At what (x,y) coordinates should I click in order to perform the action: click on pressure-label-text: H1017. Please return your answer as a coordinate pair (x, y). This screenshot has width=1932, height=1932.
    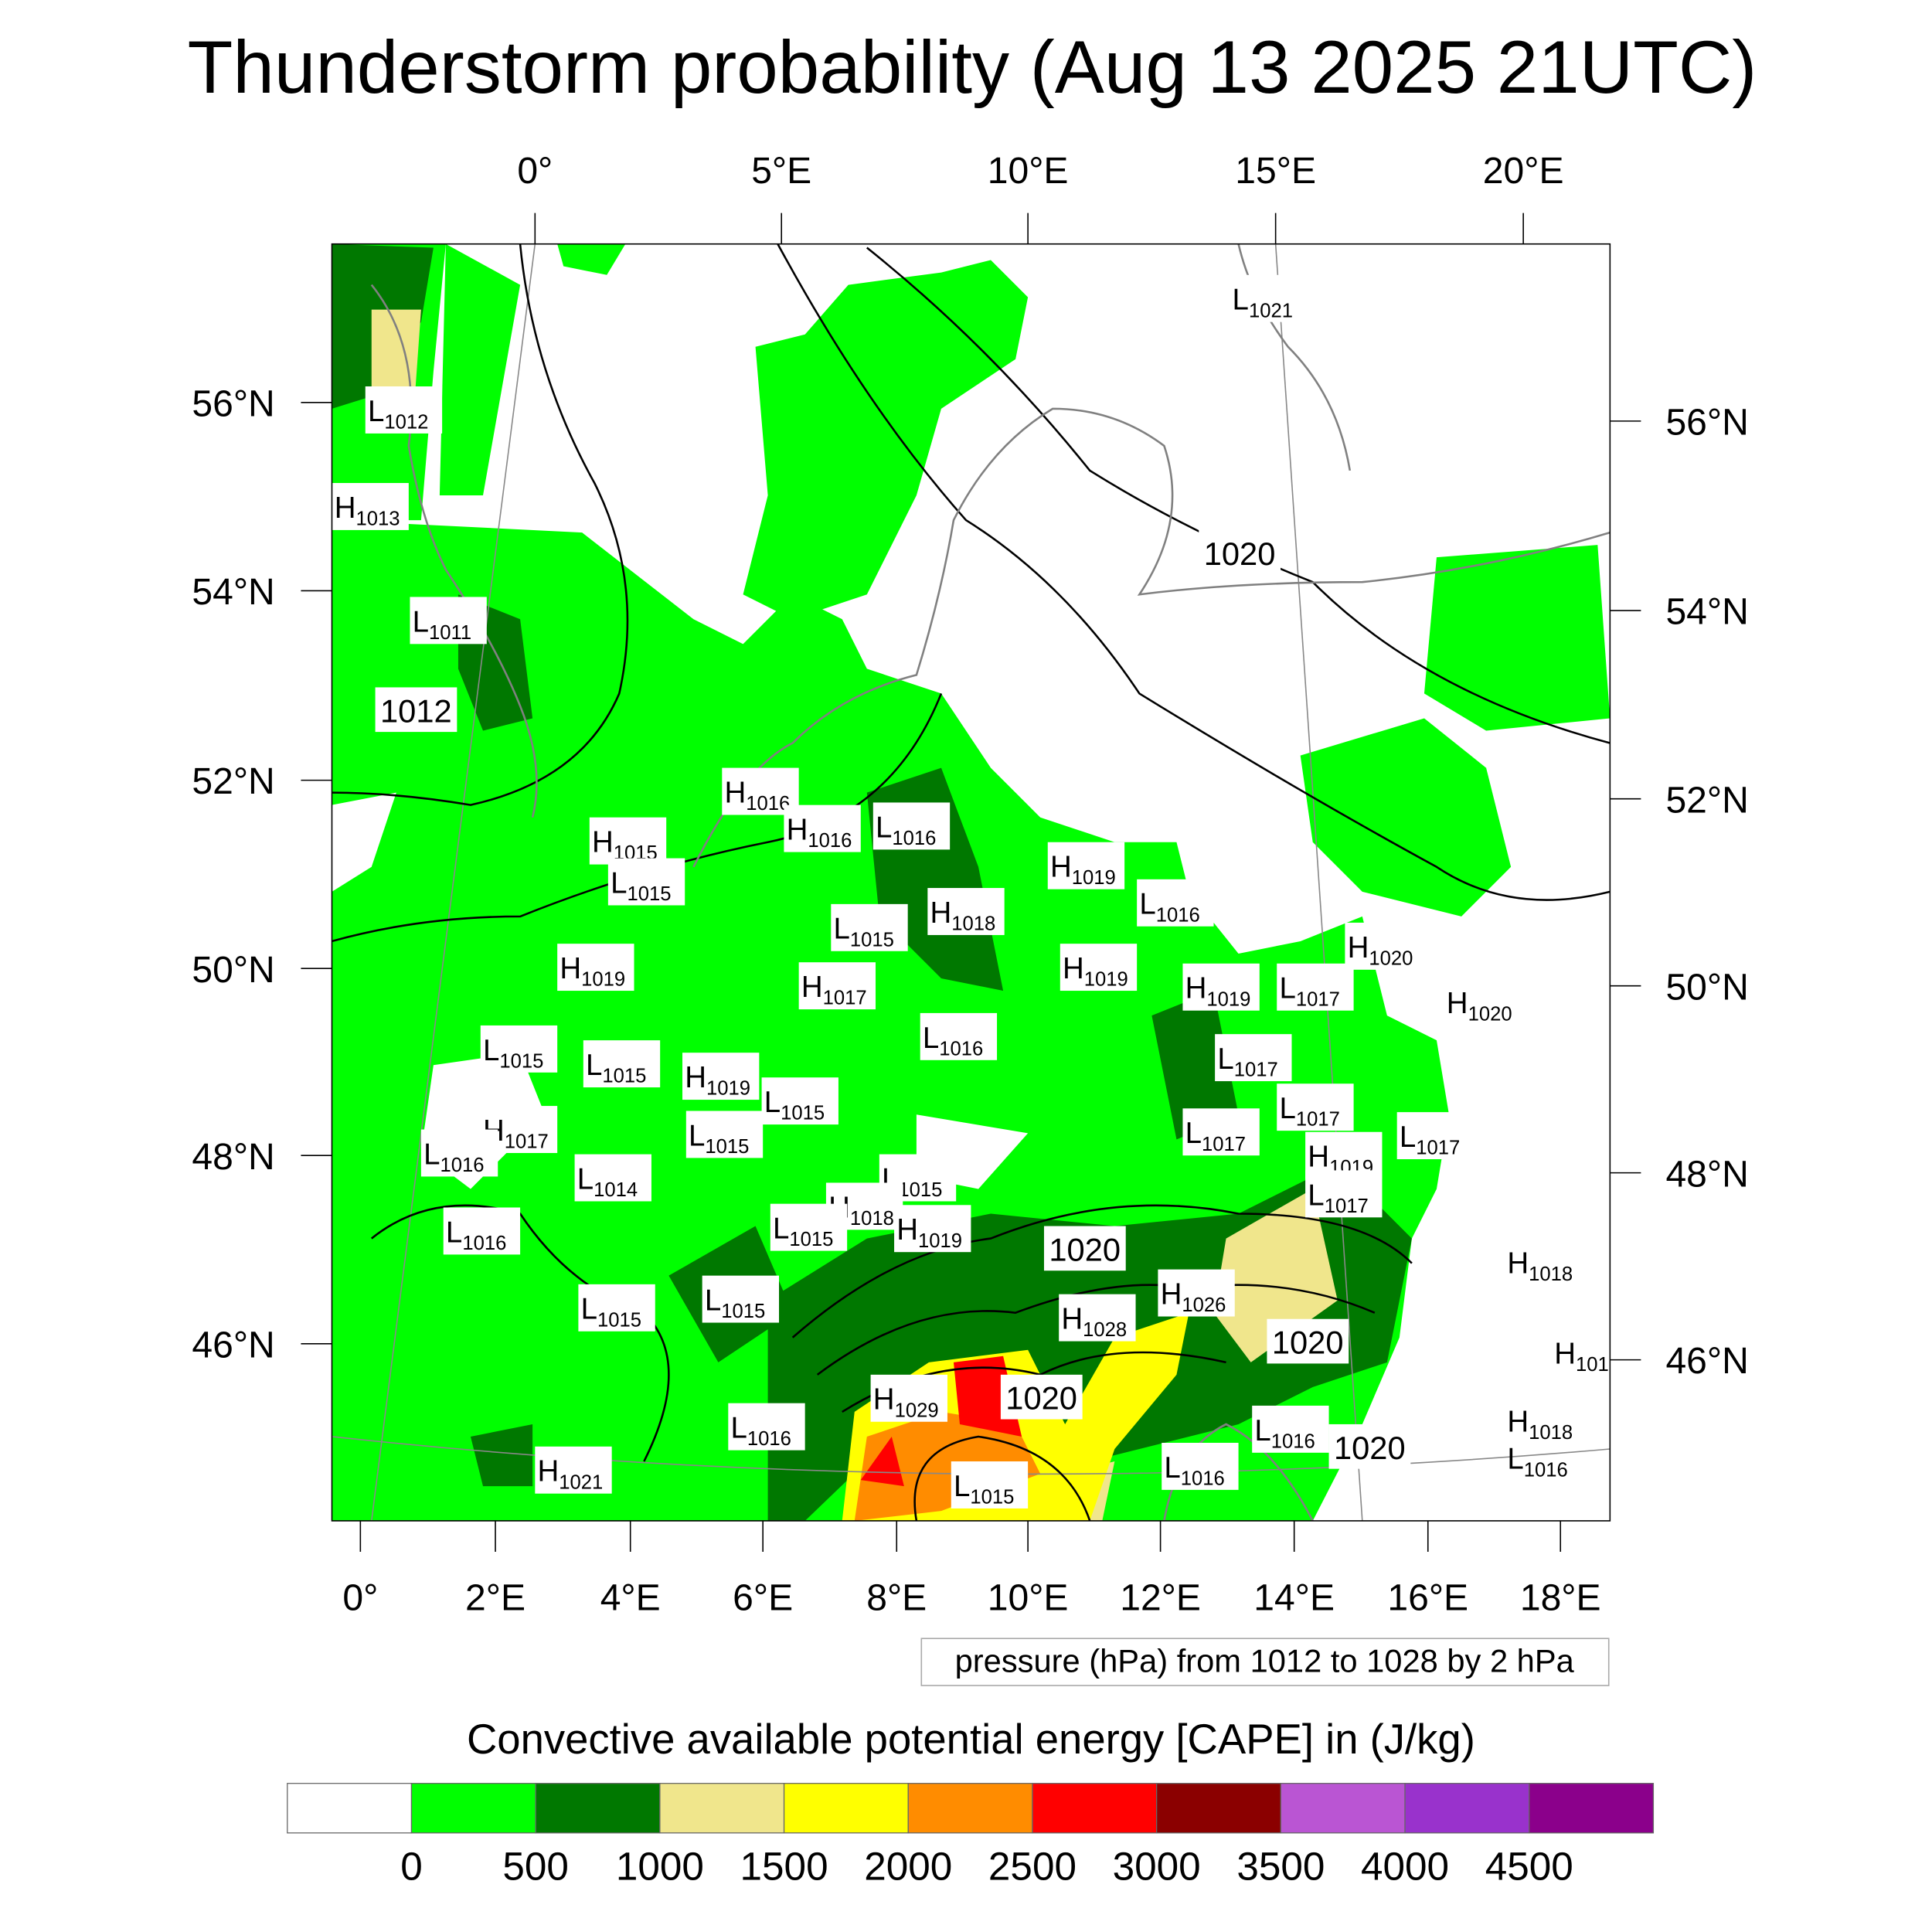
    Looking at the image, I should click on (834, 990).